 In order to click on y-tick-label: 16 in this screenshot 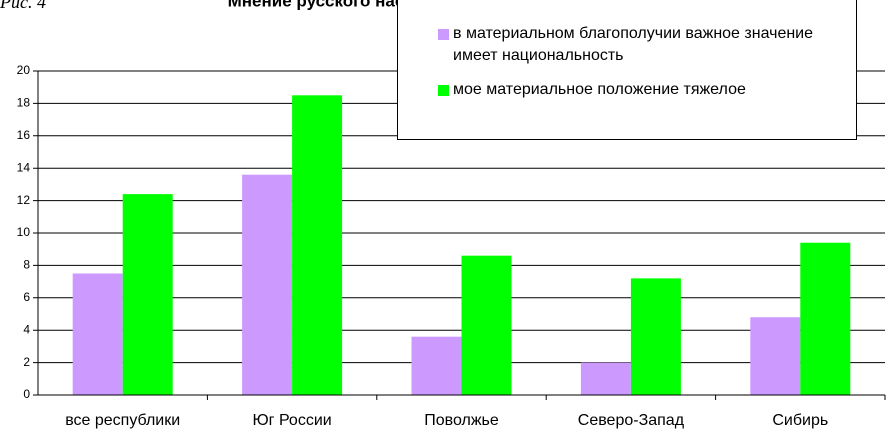, I will do `click(24, 135)`.